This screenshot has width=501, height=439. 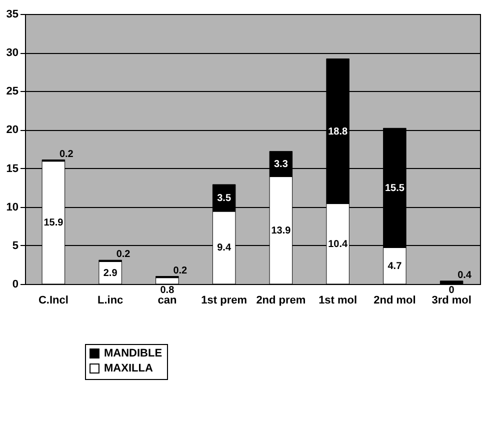 I want to click on data-label: 15.5, so click(x=394, y=188).